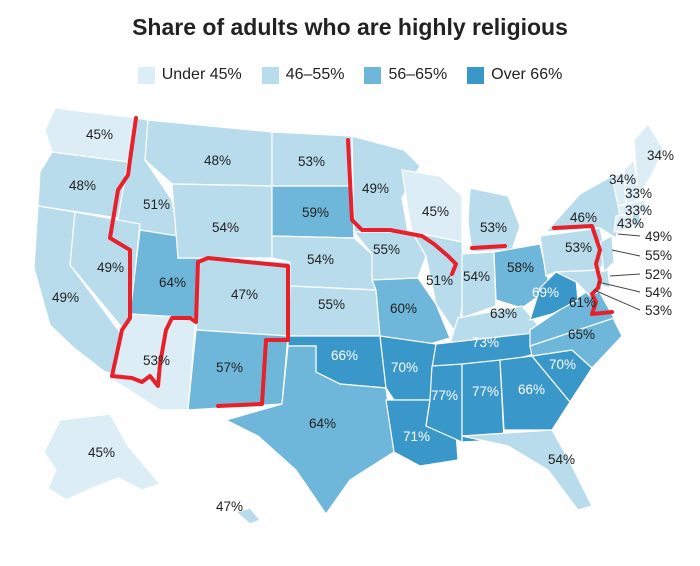 The height and width of the screenshot is (566, 700). I want to click on legend-item-under-45: Under 45%, so click(189, 75).